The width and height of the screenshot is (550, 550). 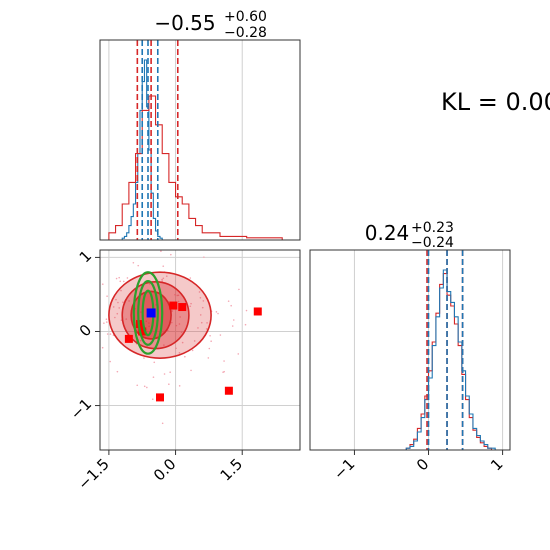 I want to click on green-contour-level, so click(x=148, y=313).